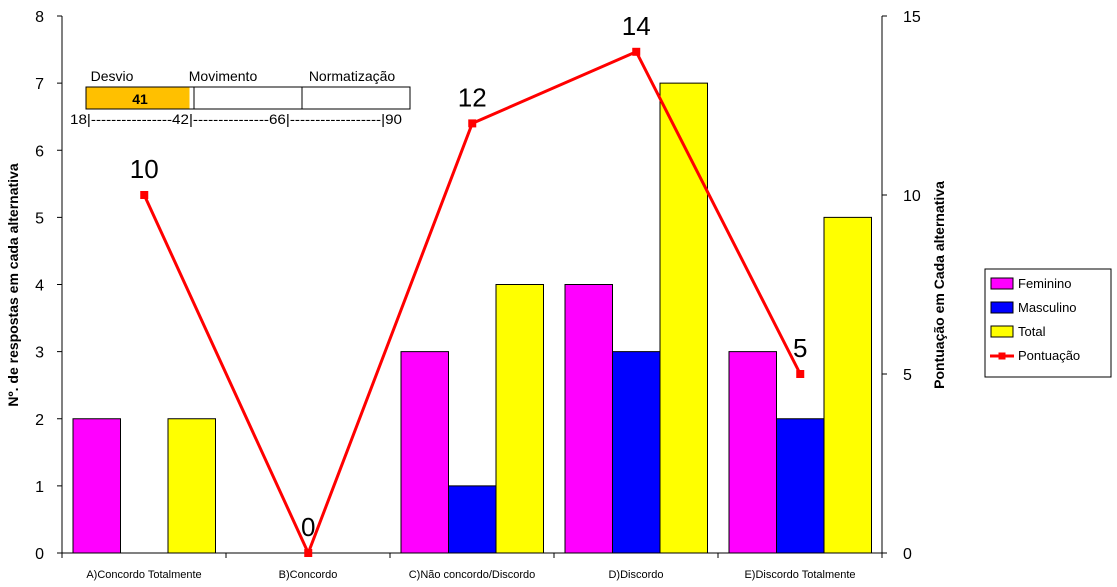 This screenshot has height=587, width=1117. I want to click on inset-label-normatizacao: Normatização, so click(352, 76).